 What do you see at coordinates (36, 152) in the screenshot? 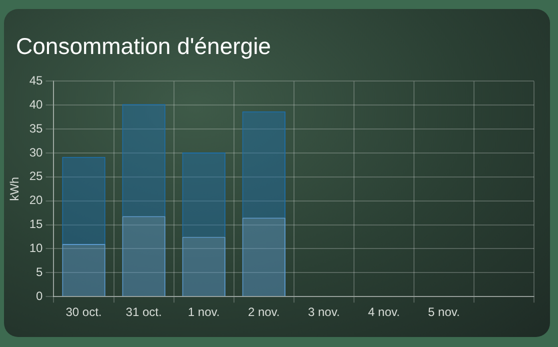
I see `y-tick-label: 30` at bounding box center [36, 152].